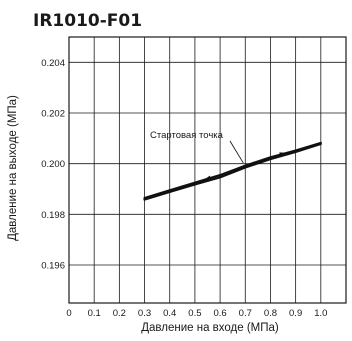 The width and height of the screenshot is (352, 341). Describe the element at coordinates (53, 215) in the screenshot. I see `y-tick-label: 0.198` at that location.